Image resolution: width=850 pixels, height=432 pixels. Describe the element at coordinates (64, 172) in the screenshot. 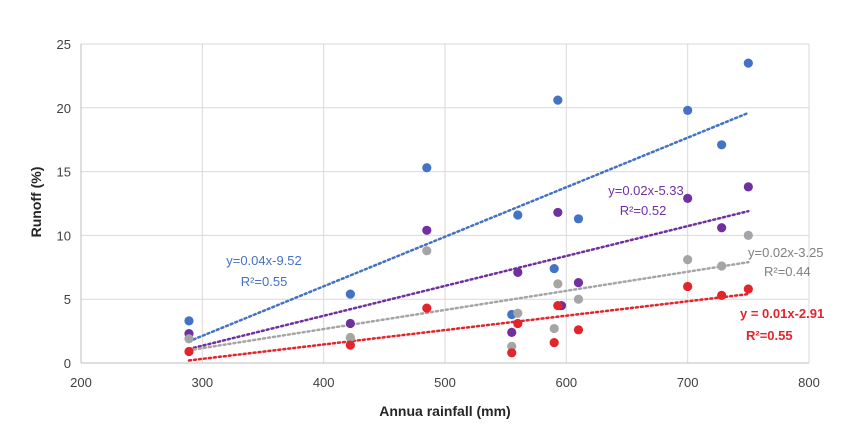

I see `y-tick-label: 15` at that location.